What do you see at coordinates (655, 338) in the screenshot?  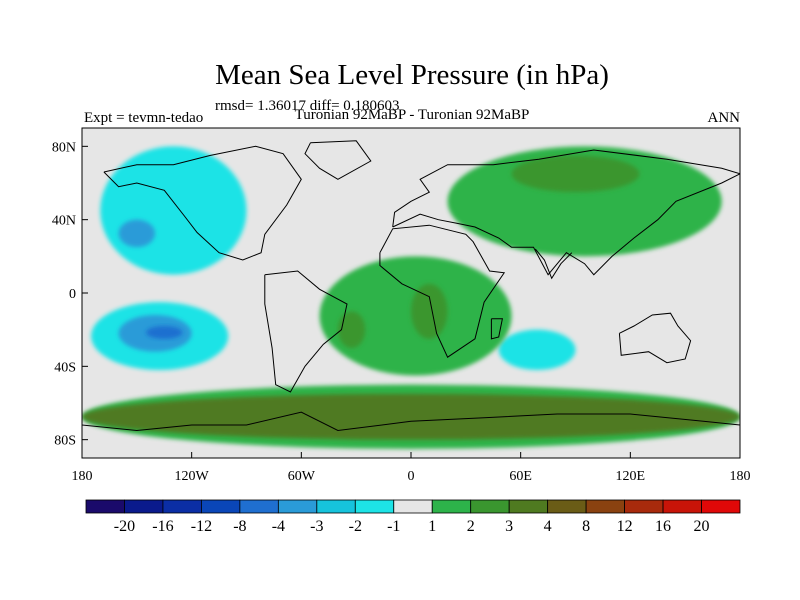 I see `australia-coast` at bounding box center [655, 338].